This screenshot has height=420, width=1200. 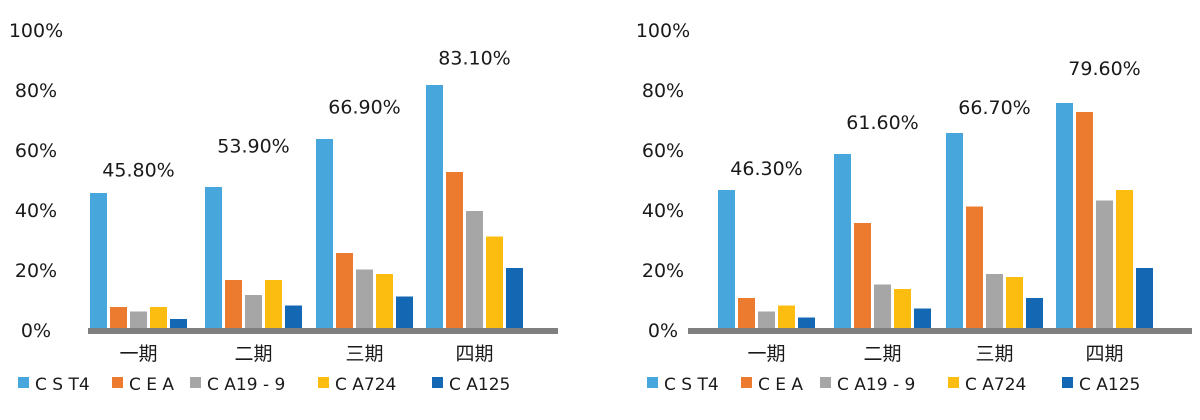 I want to click on data-label: 79.60%, so click(x=1104, y=69).